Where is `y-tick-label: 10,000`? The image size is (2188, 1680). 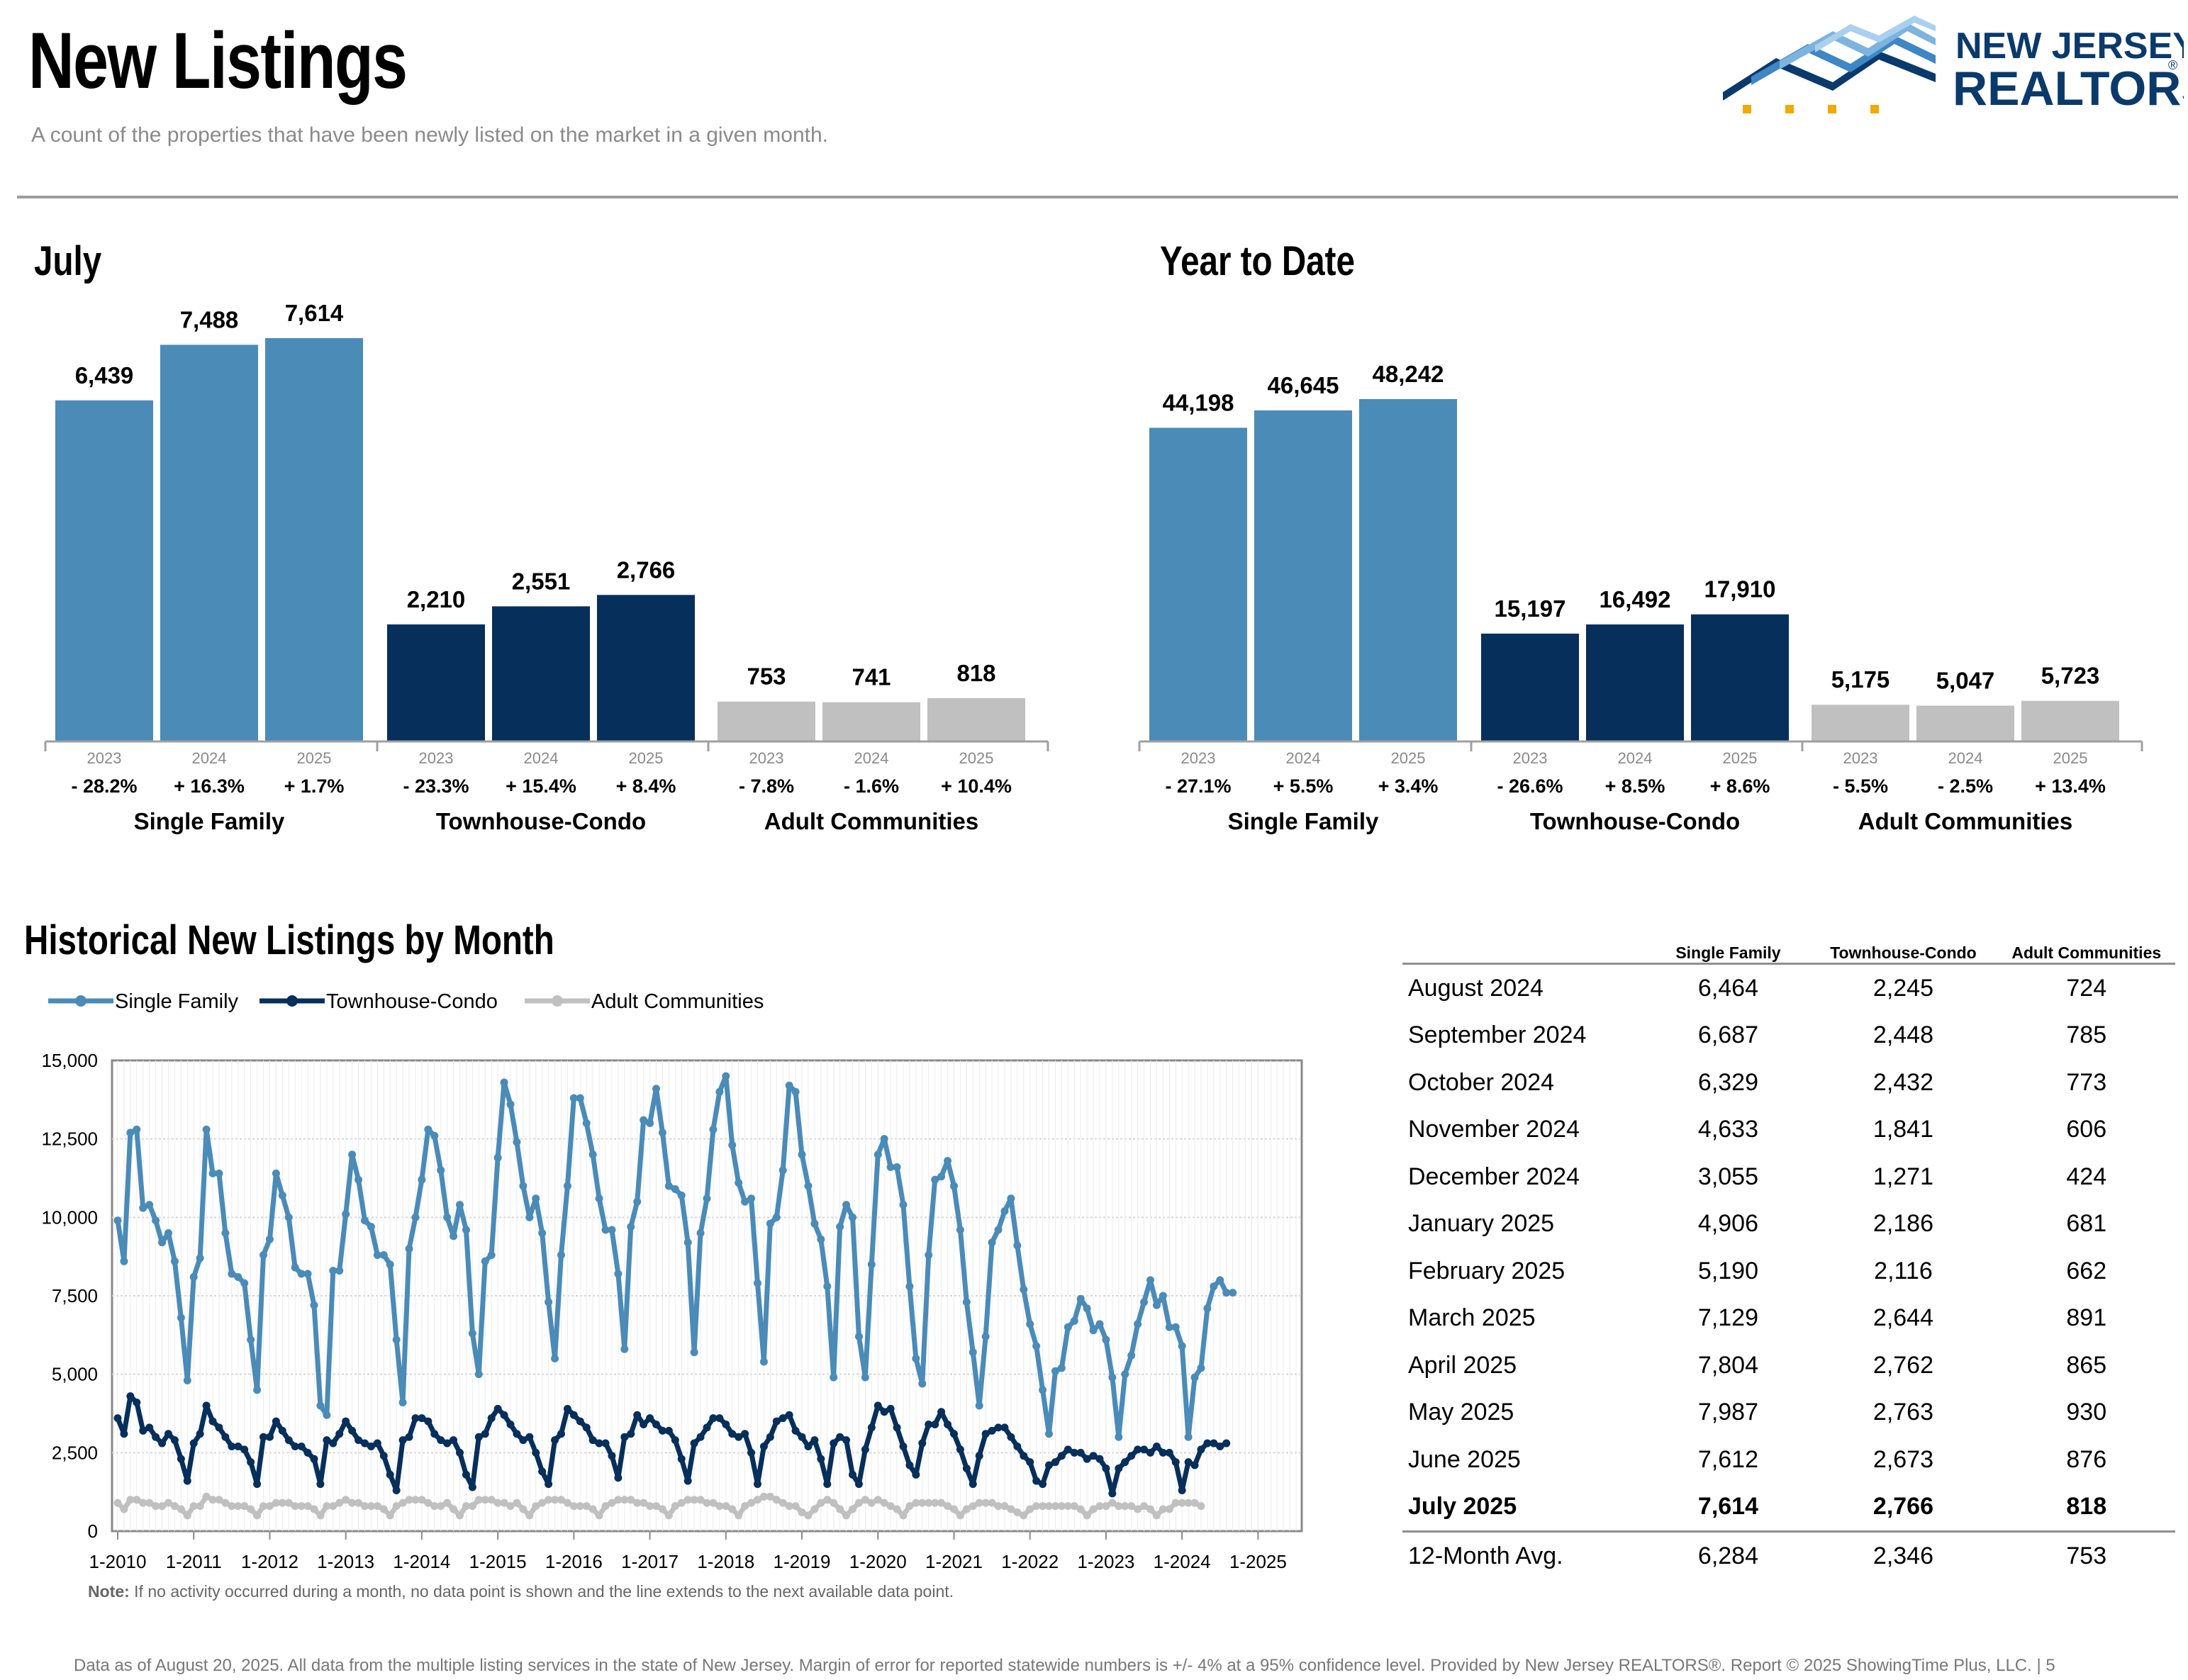
y-tick-label: 10,000 is located at coordinates (70, 1217).